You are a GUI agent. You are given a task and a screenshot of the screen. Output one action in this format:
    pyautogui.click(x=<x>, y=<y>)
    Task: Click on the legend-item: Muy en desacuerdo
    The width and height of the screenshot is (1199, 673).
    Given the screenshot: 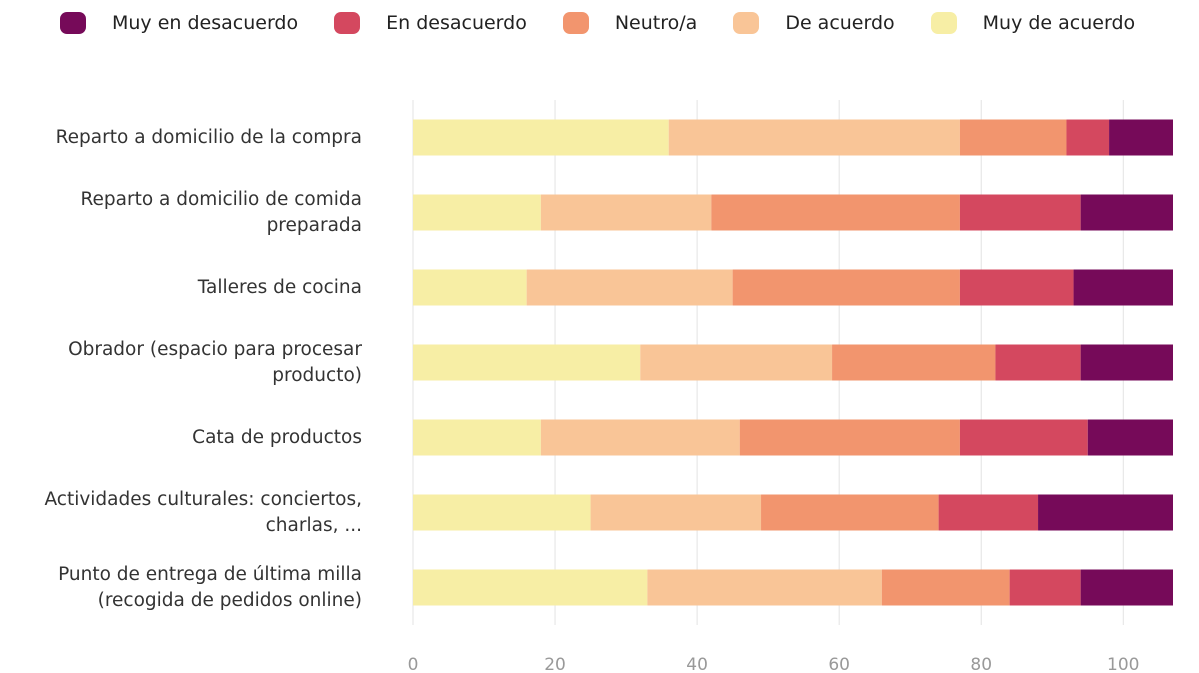 What is the action you would take?
    pyautogui.click(x=179, y=23)
    